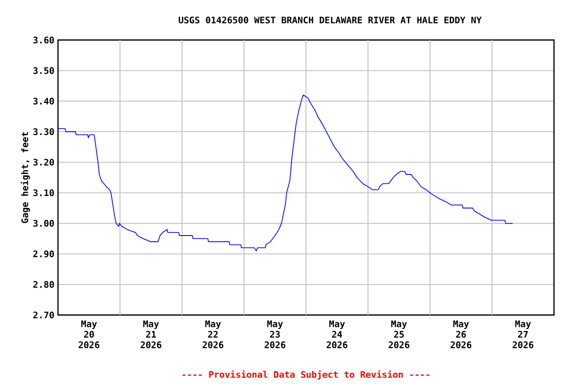 The width and height of the screenshot is (576, 384). What do you see at coordinates (43, 101) in the screenshot?
I see `y-tick-label: 3.40` at bounding box center [43, 101].